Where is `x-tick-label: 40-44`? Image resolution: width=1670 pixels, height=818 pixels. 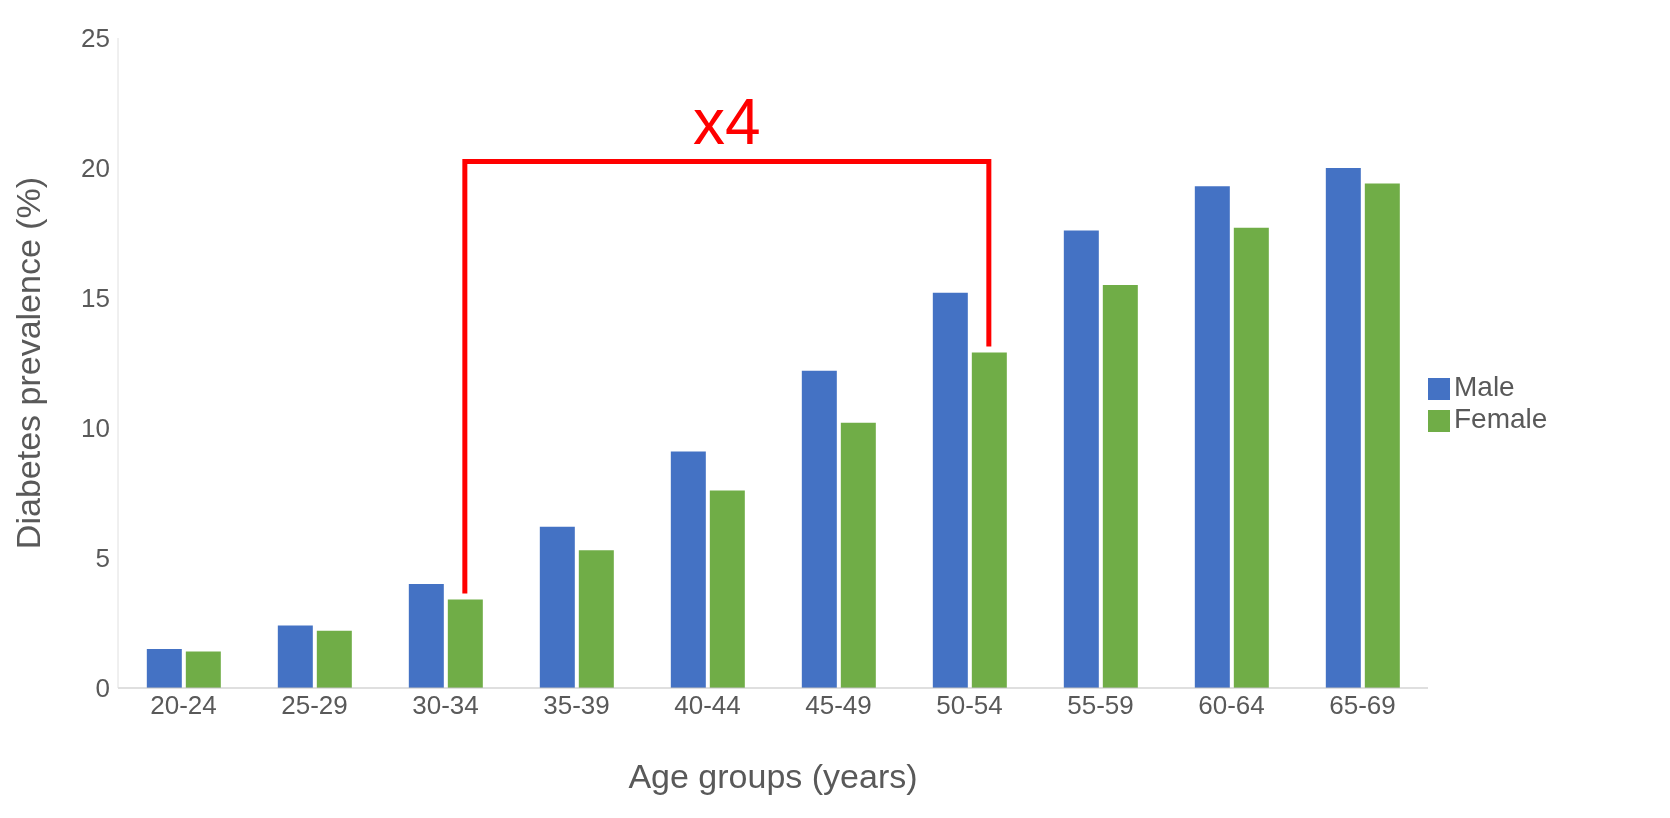 x-tick-label: 40-44 is located at coordinates (707, 705).